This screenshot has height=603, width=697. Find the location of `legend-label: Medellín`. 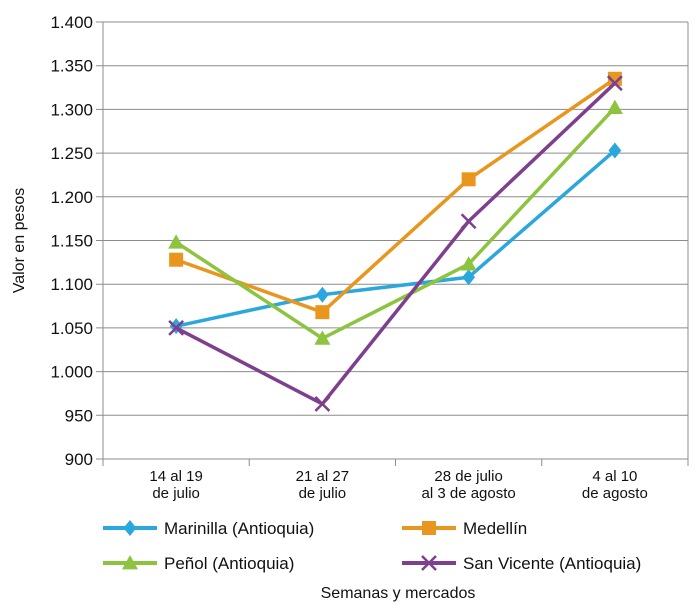

legend-label: Medellín is located at coordinates (495, 528).